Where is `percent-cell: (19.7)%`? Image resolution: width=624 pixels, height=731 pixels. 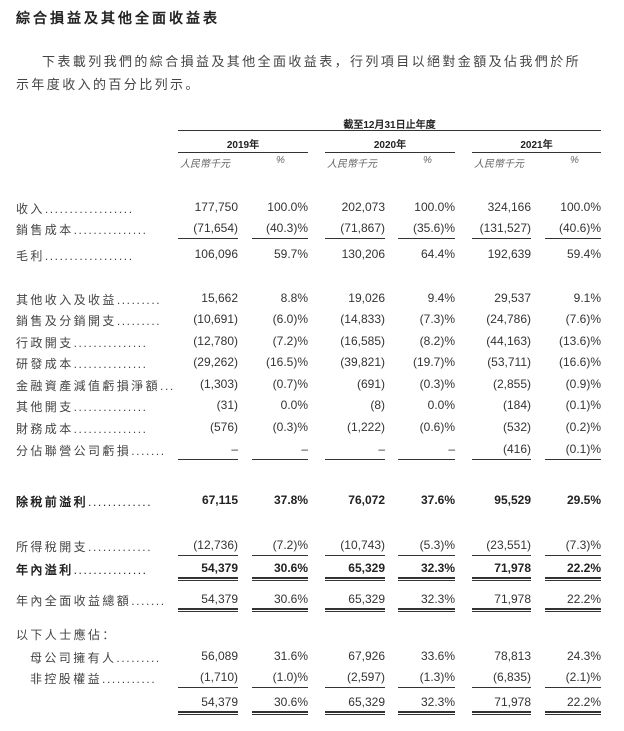 percent-cell: (19.7)% is located at coordinates (433, 362).